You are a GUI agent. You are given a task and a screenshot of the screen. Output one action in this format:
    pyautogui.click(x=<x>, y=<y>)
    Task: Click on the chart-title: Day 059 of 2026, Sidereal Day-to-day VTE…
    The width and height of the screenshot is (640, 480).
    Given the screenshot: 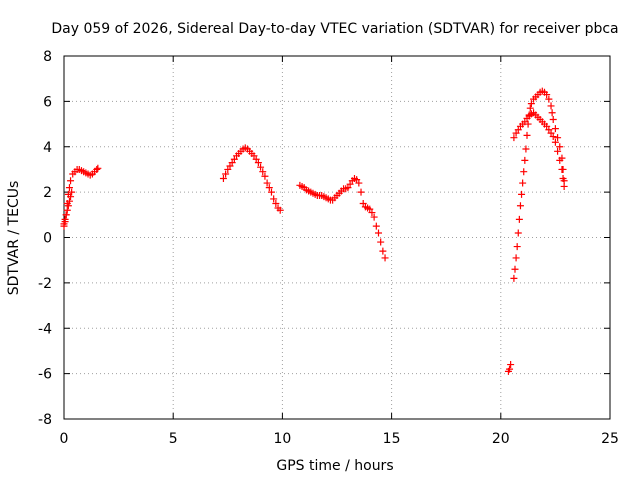 What is the action you would take?
    pyautogui.click(x=334, y=29)
    